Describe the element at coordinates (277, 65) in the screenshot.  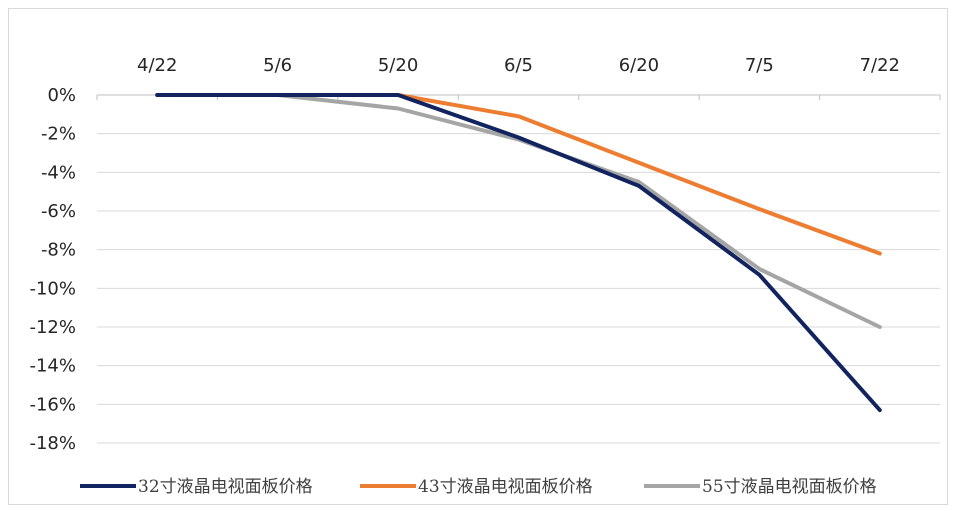
I see `x-tick-label: 5/6` at that location.